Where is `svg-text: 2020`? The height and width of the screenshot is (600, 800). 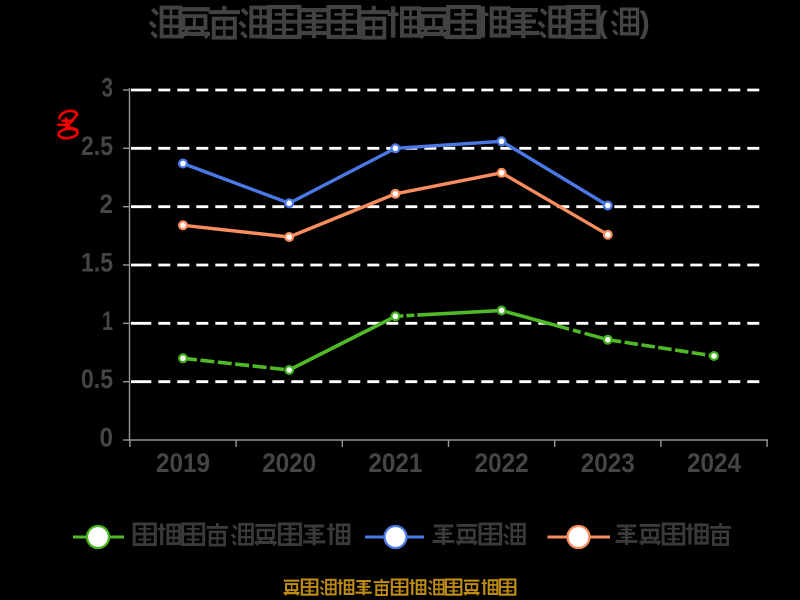 svg-text: 2020 is located at coordinates (289, 463).